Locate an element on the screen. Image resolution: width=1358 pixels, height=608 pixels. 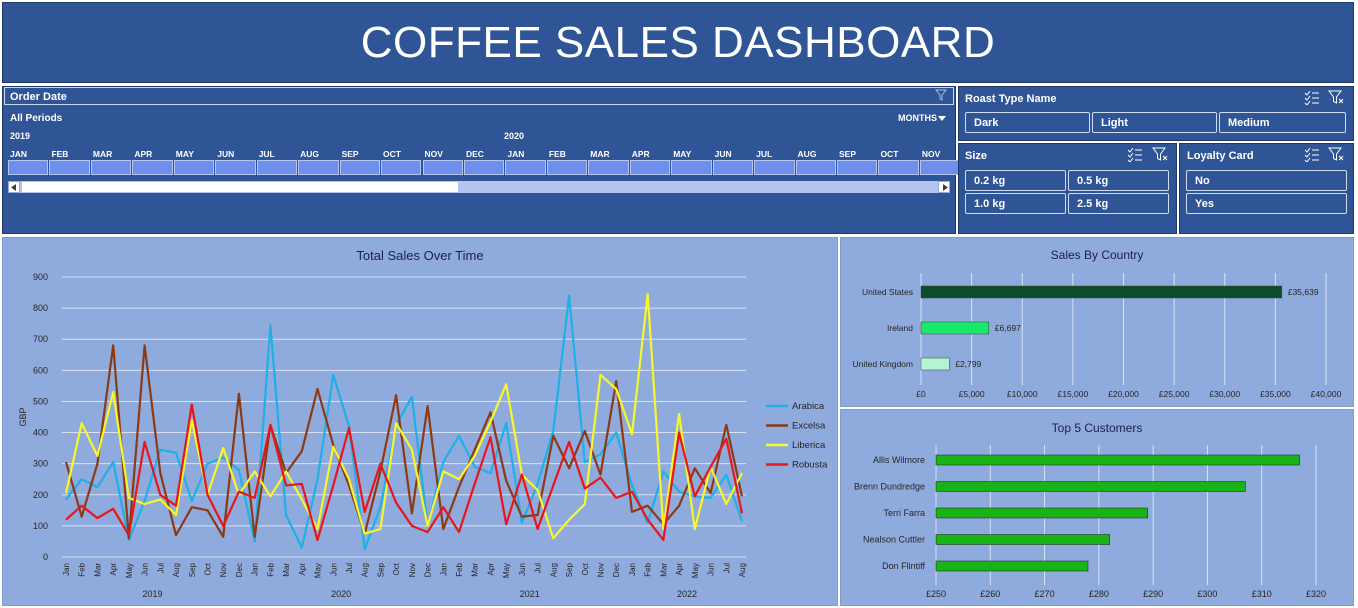
year-group-label: 2020 is located at coordinates (341, 594).